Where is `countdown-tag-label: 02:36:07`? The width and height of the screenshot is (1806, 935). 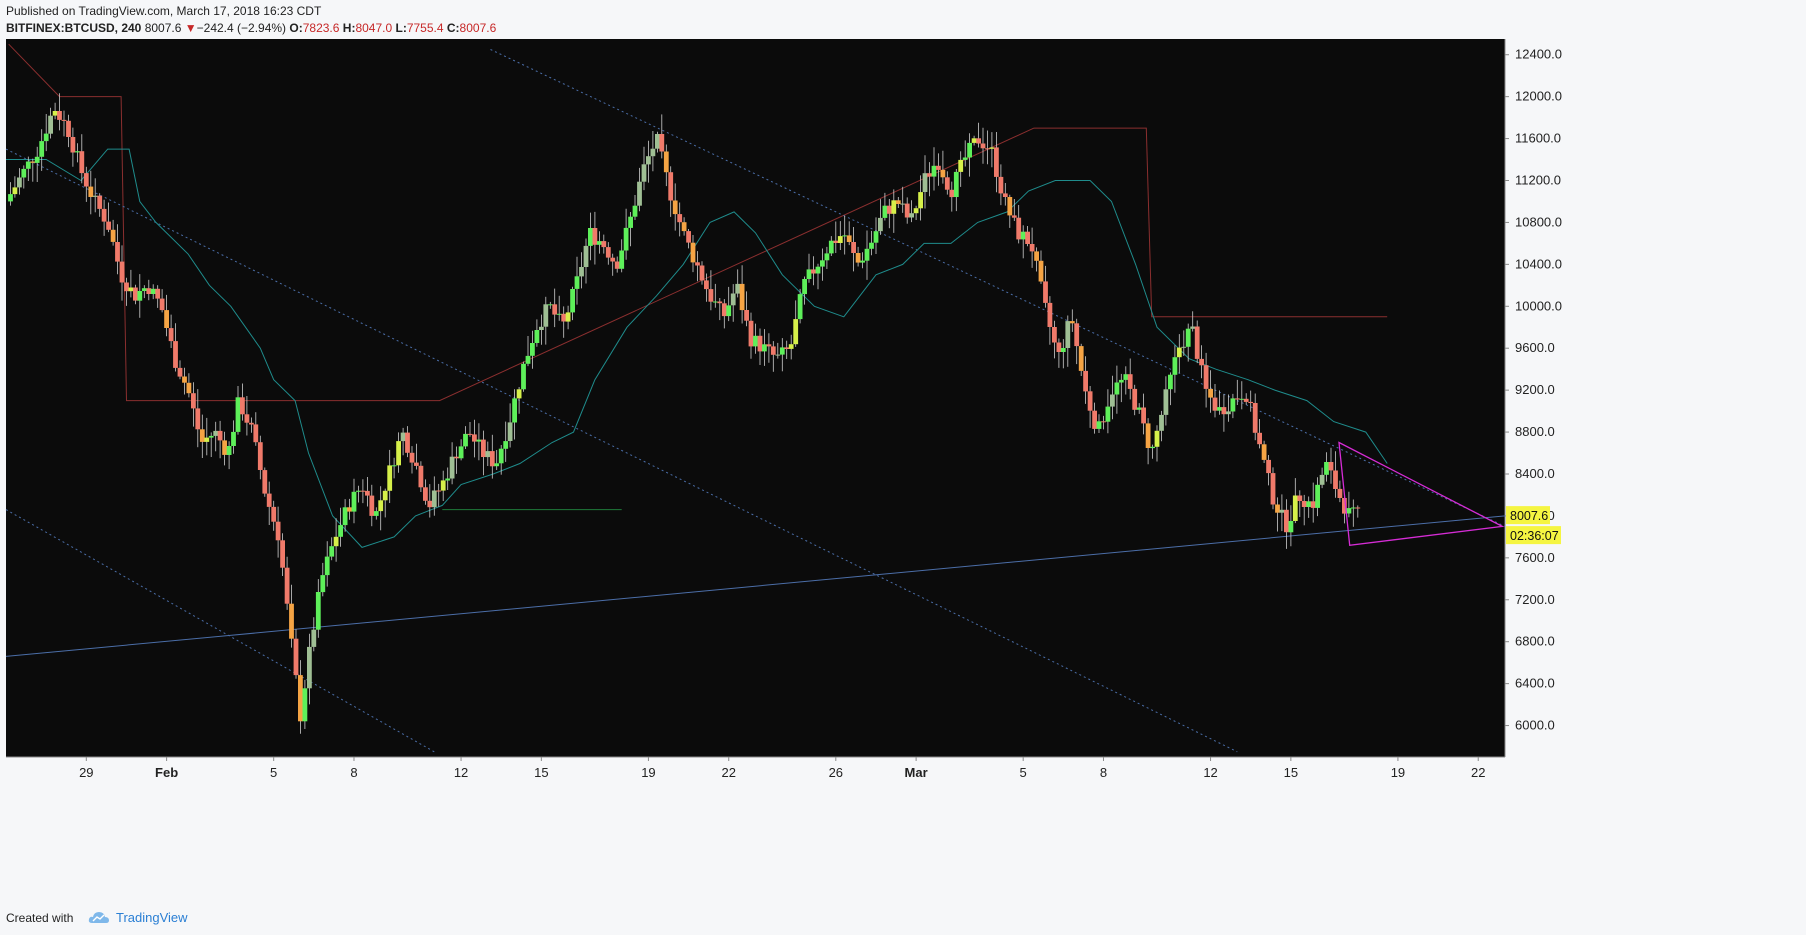
countdown-tag-label: 02:36:07 is located at coordinates (1534, 536).